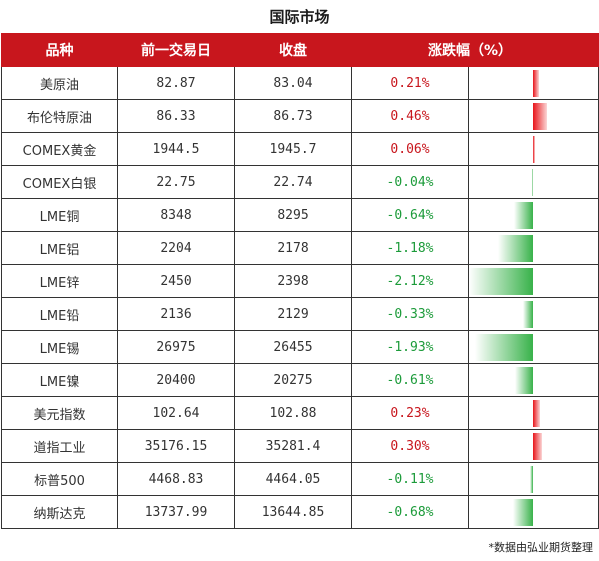 Image resolution: width=599 pixels, height=561 pixels. I want to click on table-row: 道指工业 35176.15 35281.4 0.30%, so click(300, 446).